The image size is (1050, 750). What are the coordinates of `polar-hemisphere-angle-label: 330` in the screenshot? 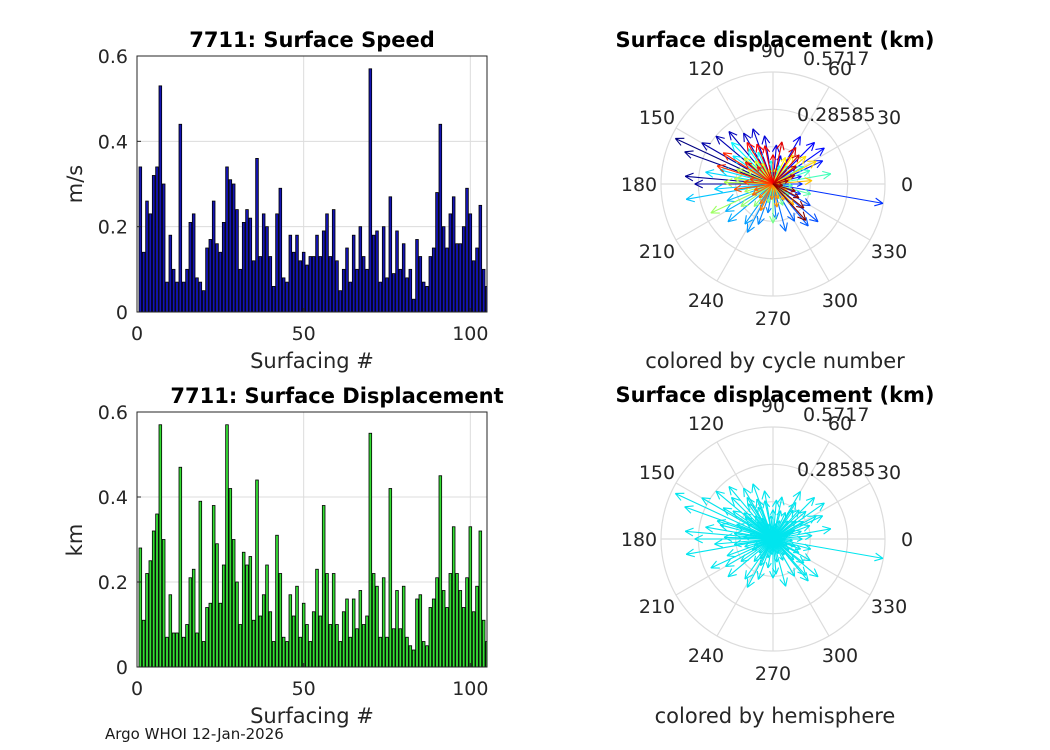 It's located at (889, 607).